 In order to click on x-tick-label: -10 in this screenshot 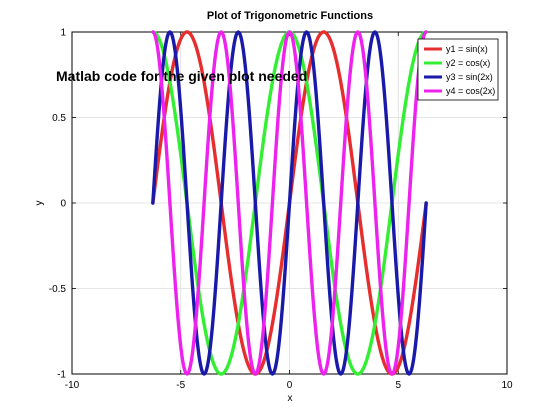, I will do `click(72, 385)`.